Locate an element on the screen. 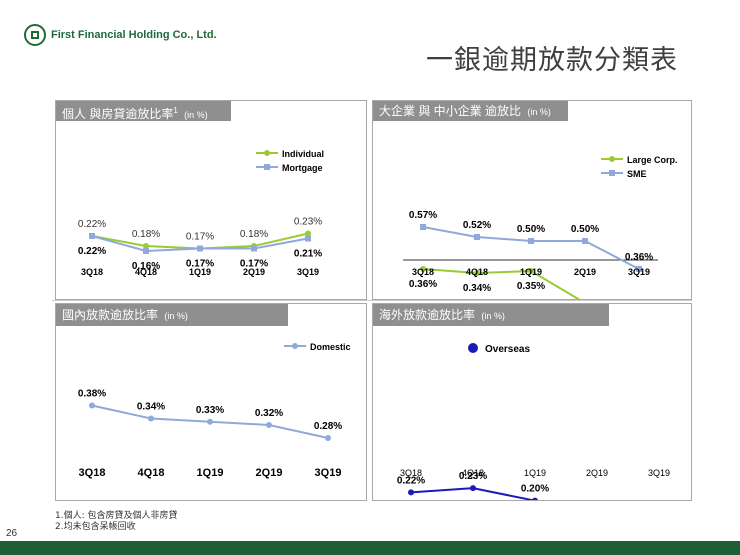  logo-mark-icon is located at coordinates (35, 35).